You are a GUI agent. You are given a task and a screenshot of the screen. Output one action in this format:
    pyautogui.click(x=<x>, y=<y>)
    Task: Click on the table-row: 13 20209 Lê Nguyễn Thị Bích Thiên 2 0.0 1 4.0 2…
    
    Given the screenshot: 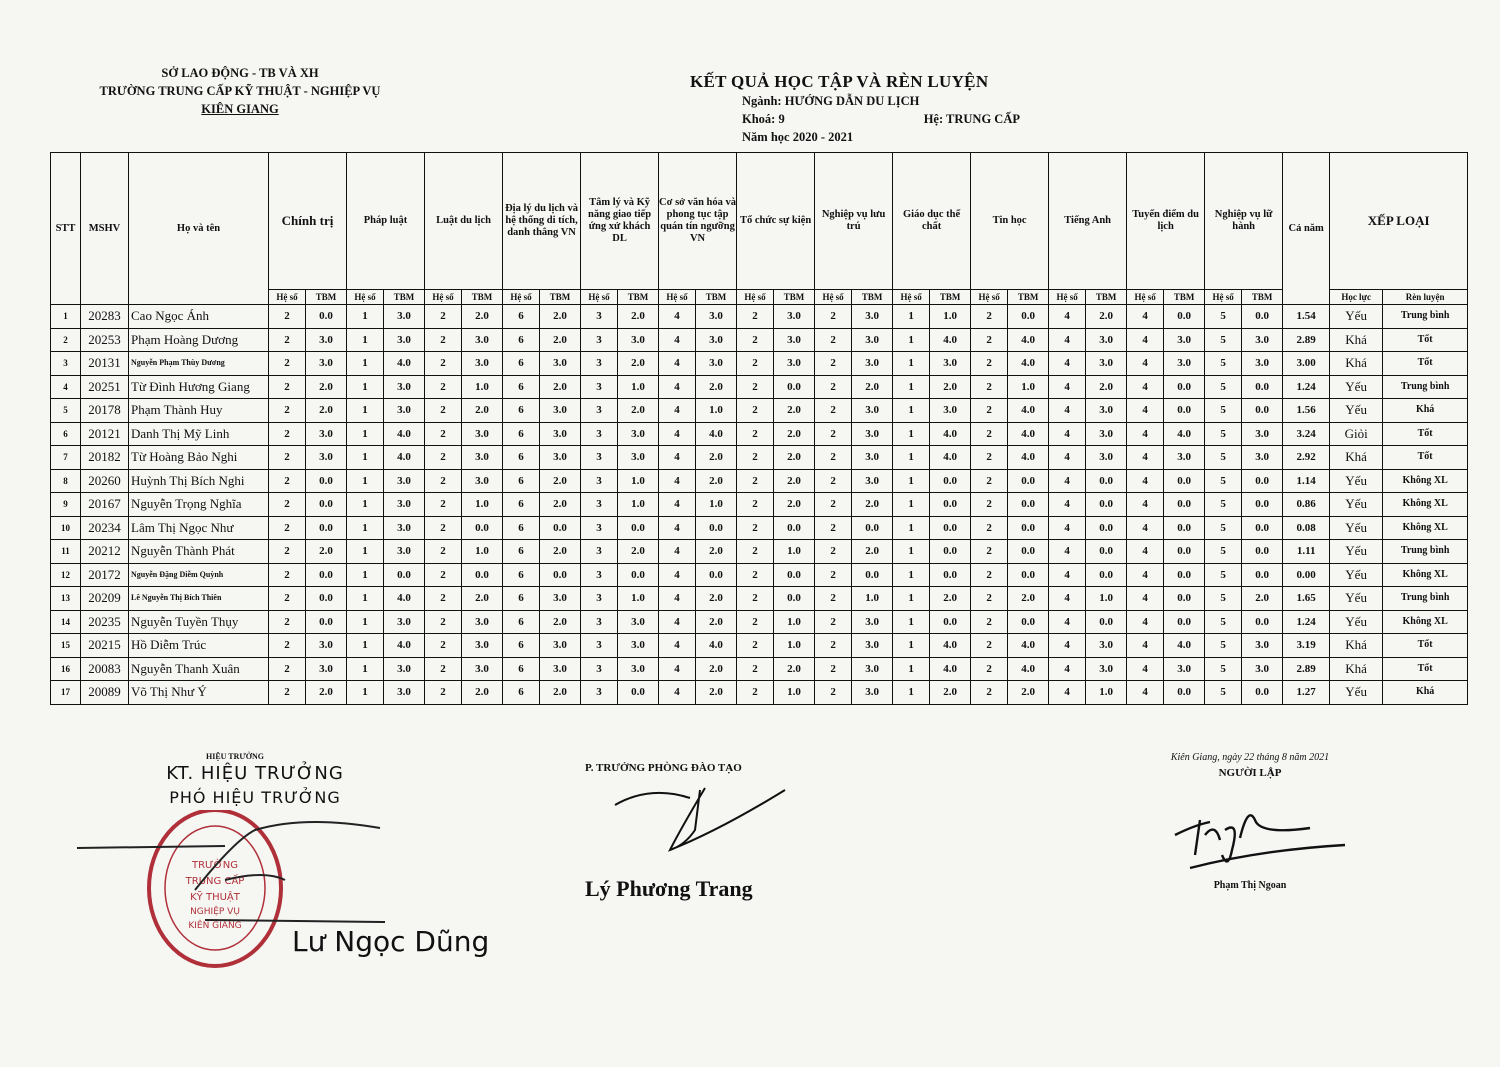 What is the action you would take?
    pyautogui.click(x=759, y=598)
    